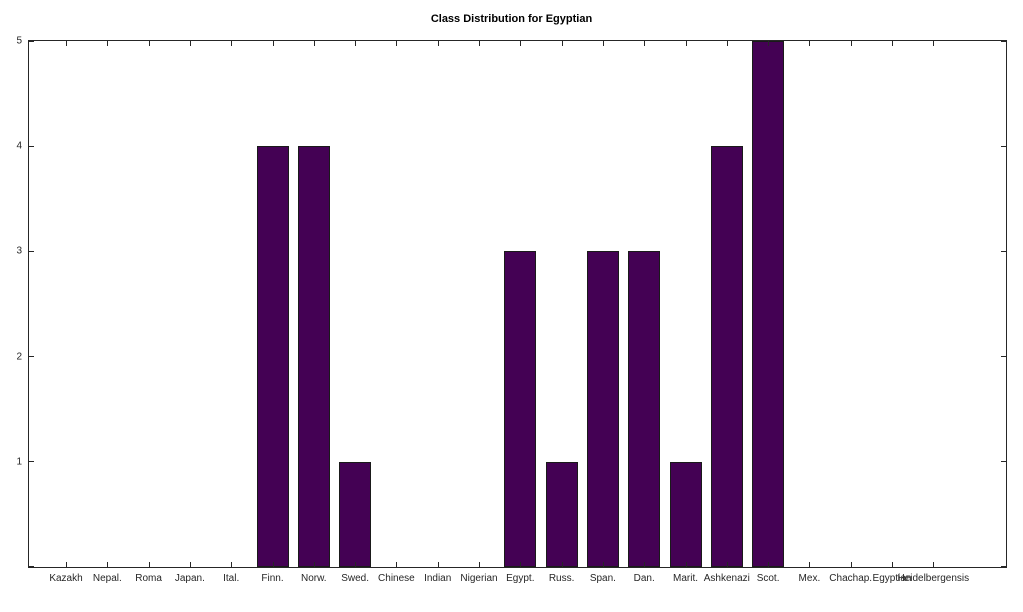 This screenshot has height=612, width=1023. I want to click on x-tick-label: Norw., so click(314, 578).